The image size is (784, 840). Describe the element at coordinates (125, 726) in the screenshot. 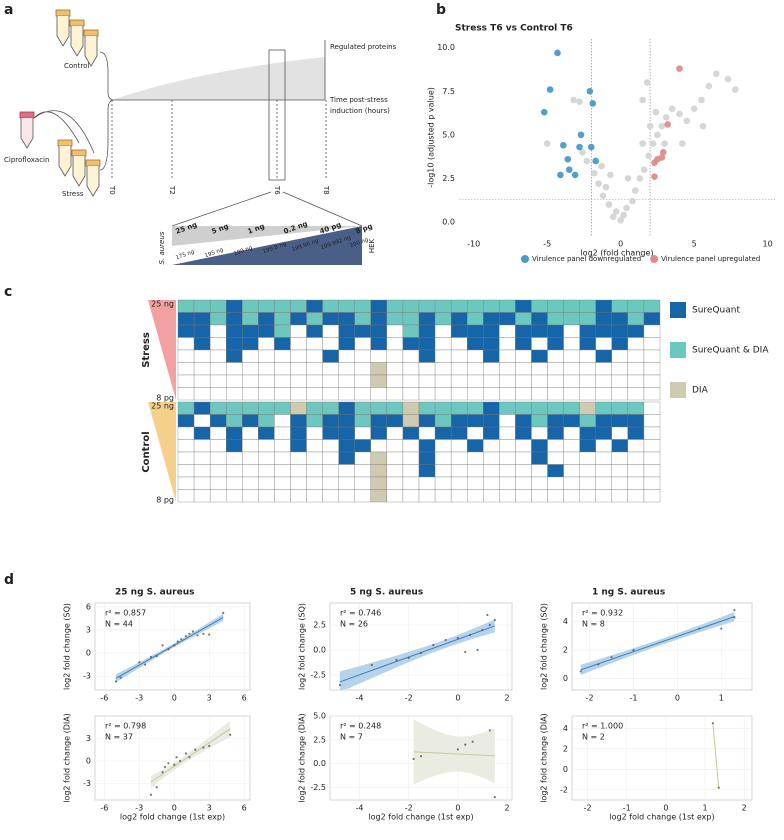

I see `annotation: r² = 0.798` at that location.